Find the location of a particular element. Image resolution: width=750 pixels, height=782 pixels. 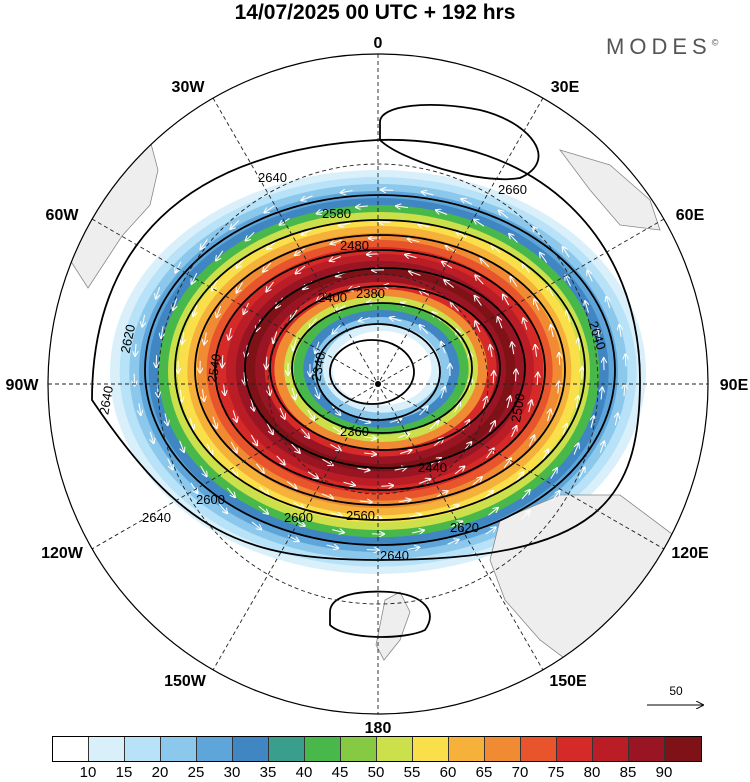

lon-label: 120W is located at coordinates (62, 553).